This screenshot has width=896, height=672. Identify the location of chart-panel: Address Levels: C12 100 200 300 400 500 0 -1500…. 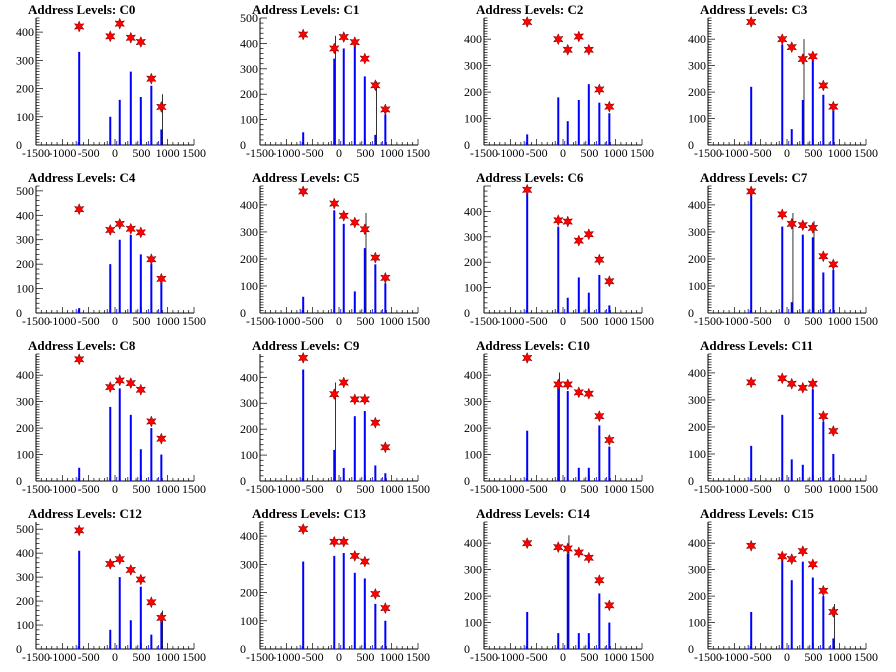
(112, 588).